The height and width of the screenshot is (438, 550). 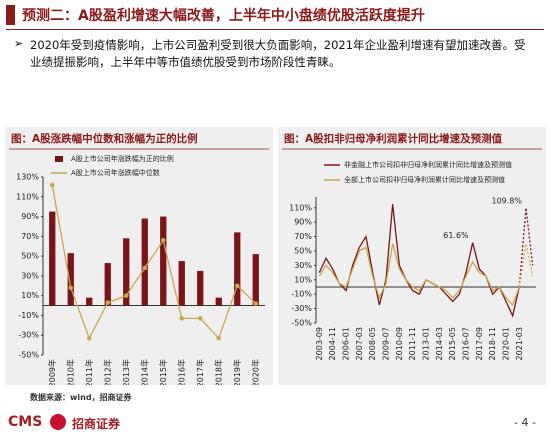 What do you see at coordinates (122, 158) in the screenshot?
I see `legend-label: A股上市公司年涨跌幅为正的比例` at bounding box center [122, 158].